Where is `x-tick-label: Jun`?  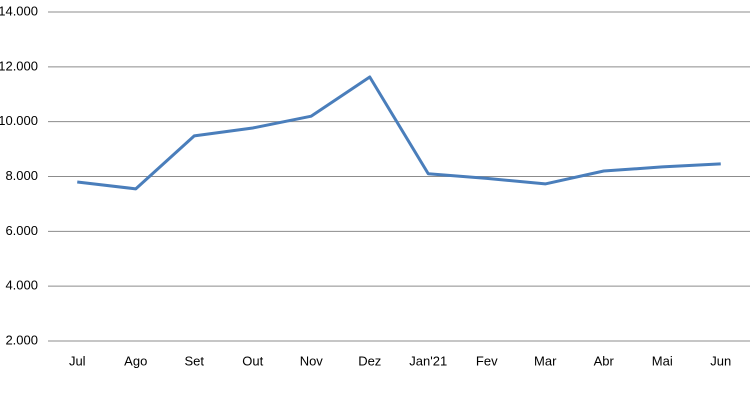 x-tick-label: Jun is located at coordinates (720, 360).